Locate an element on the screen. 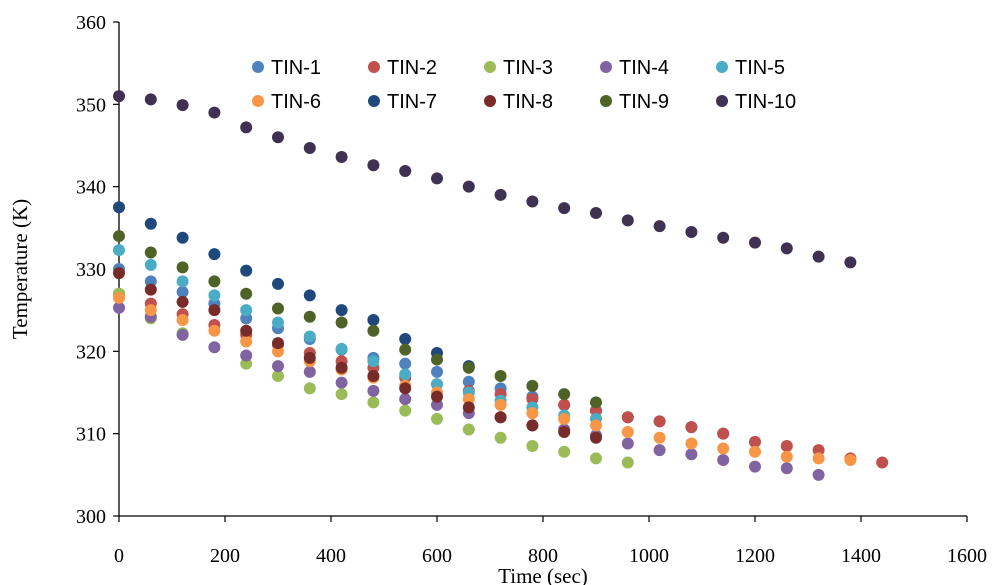 The width and height of the screenshot is (997, 585). x-tick-label: 800 is located at coordinates (543, 556).